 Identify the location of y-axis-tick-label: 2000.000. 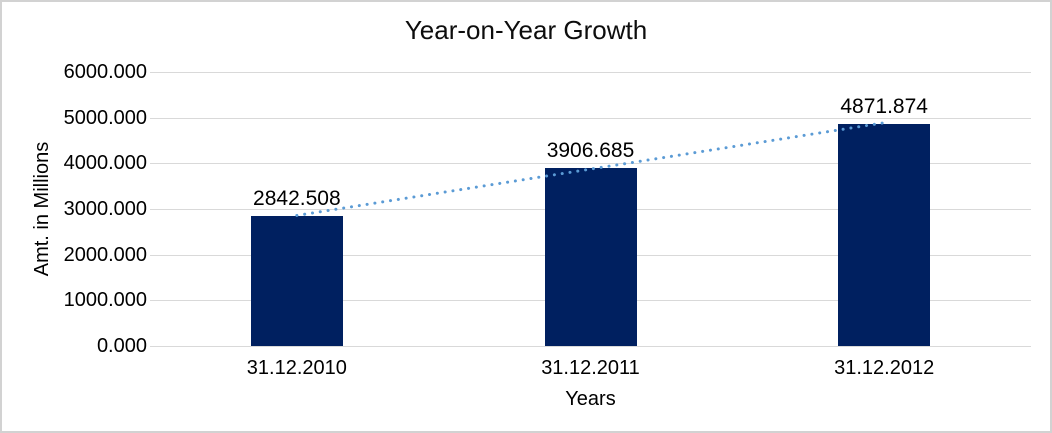
(105, 254).